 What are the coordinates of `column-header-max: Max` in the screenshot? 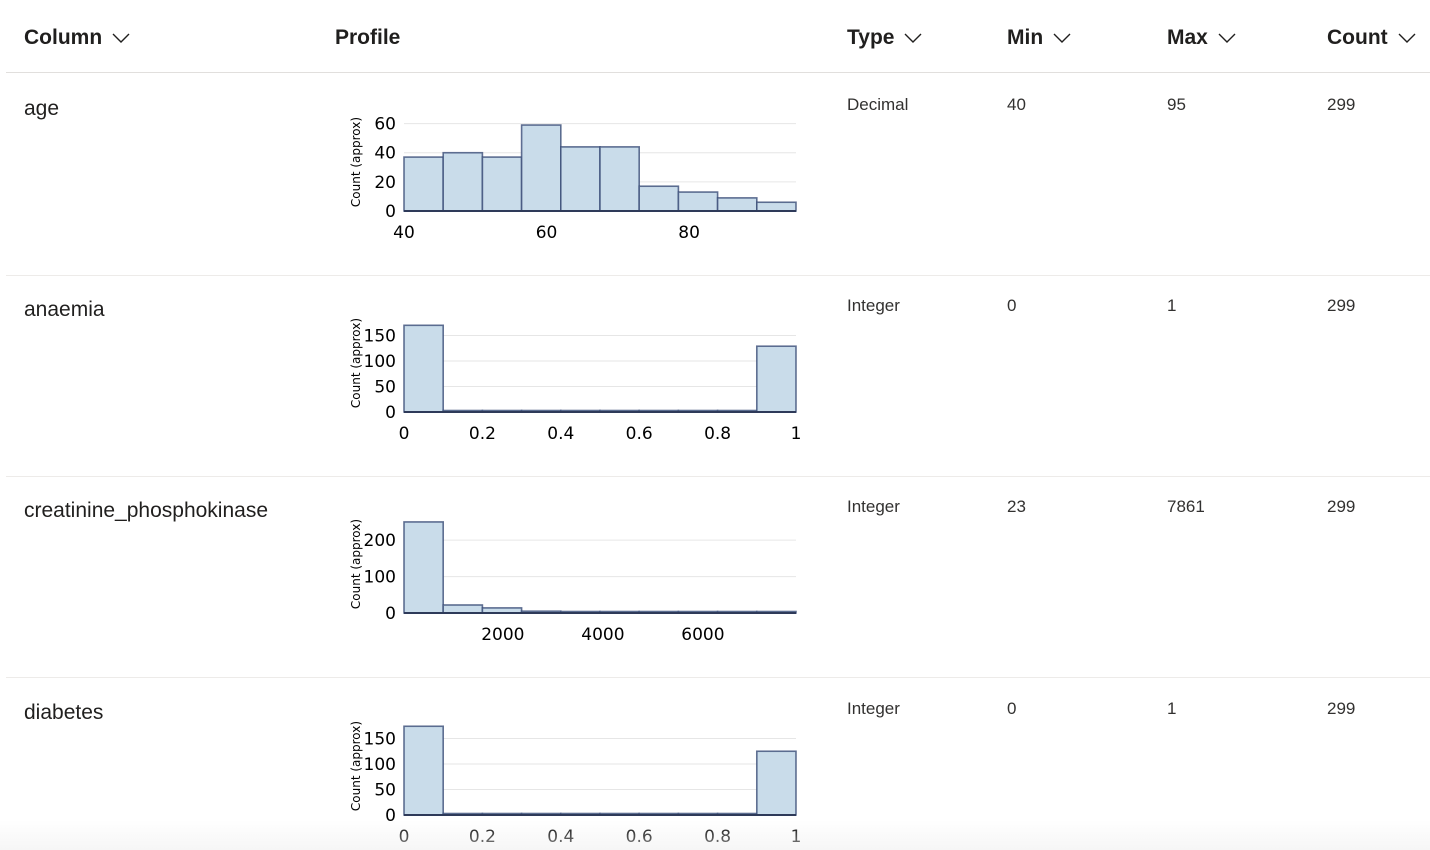 It's located at (1201, 38).